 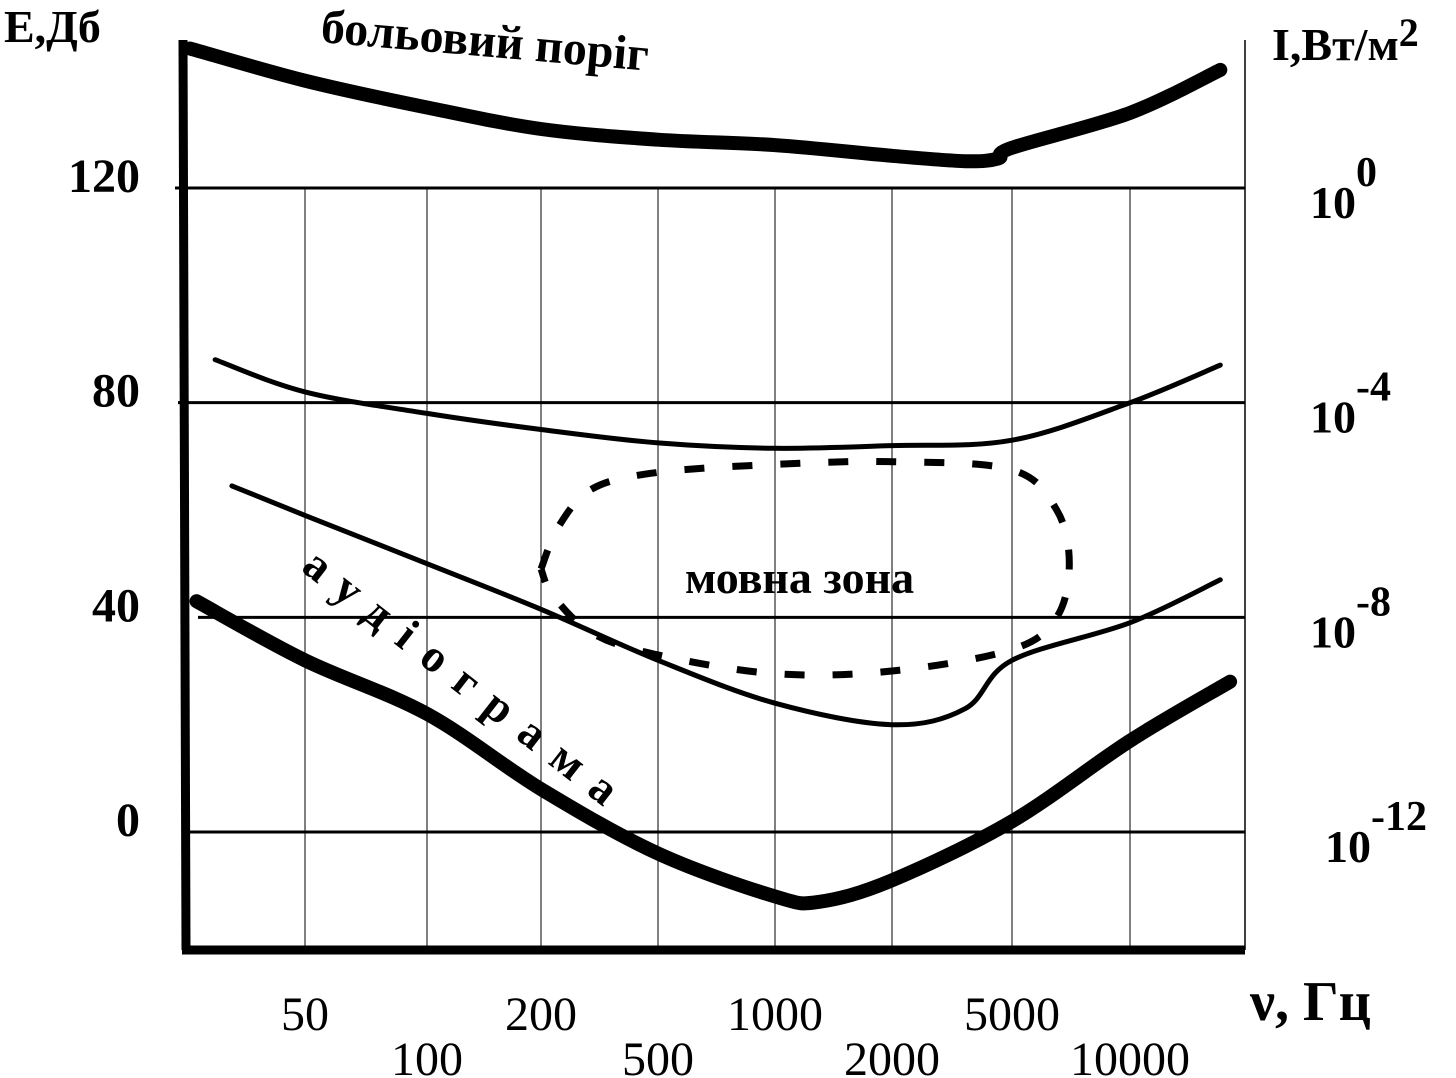 I want to click on pain-threshold-label: больовий поріг, so click(x=485, y=40).